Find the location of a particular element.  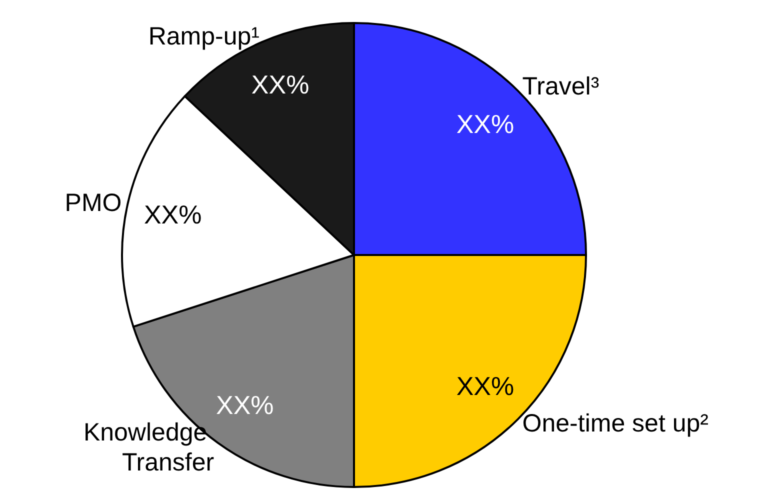

slice-label: Knowledge Transfer is located at coordinates (148, 447).